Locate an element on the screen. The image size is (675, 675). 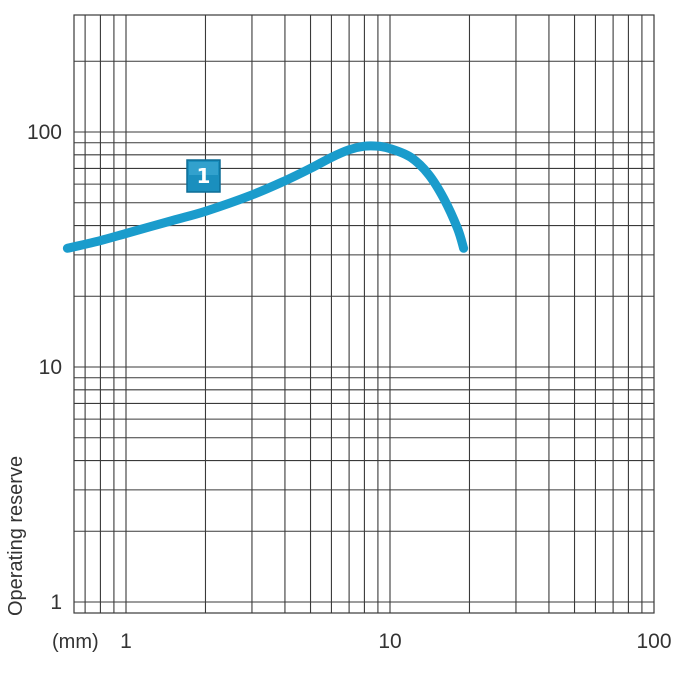
series-layer is located at coordinates (265, 197).